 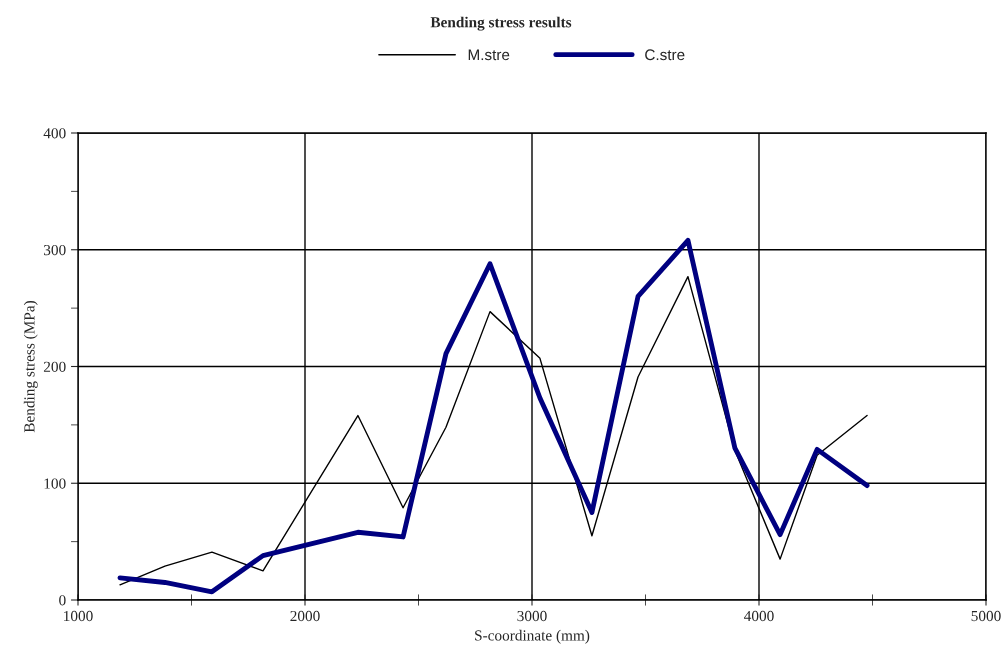 What do you see at coordinates (54, 366) in the screenshot?
I see `y-tick-label: 200` at bounding box center [54, 366].